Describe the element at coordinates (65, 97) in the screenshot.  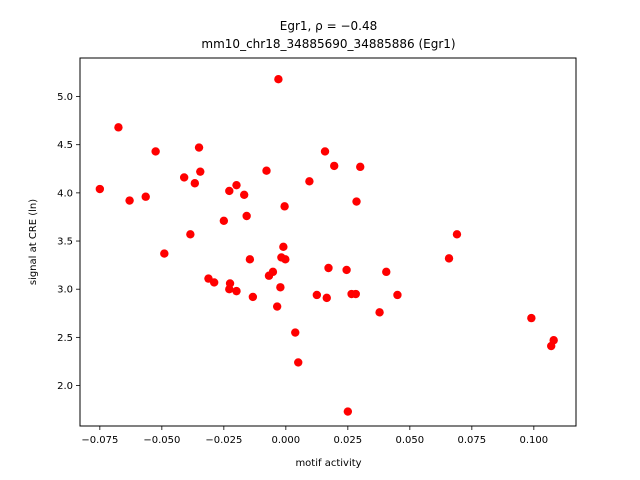
I see `y-tick-label-6: 5.0` at that location.